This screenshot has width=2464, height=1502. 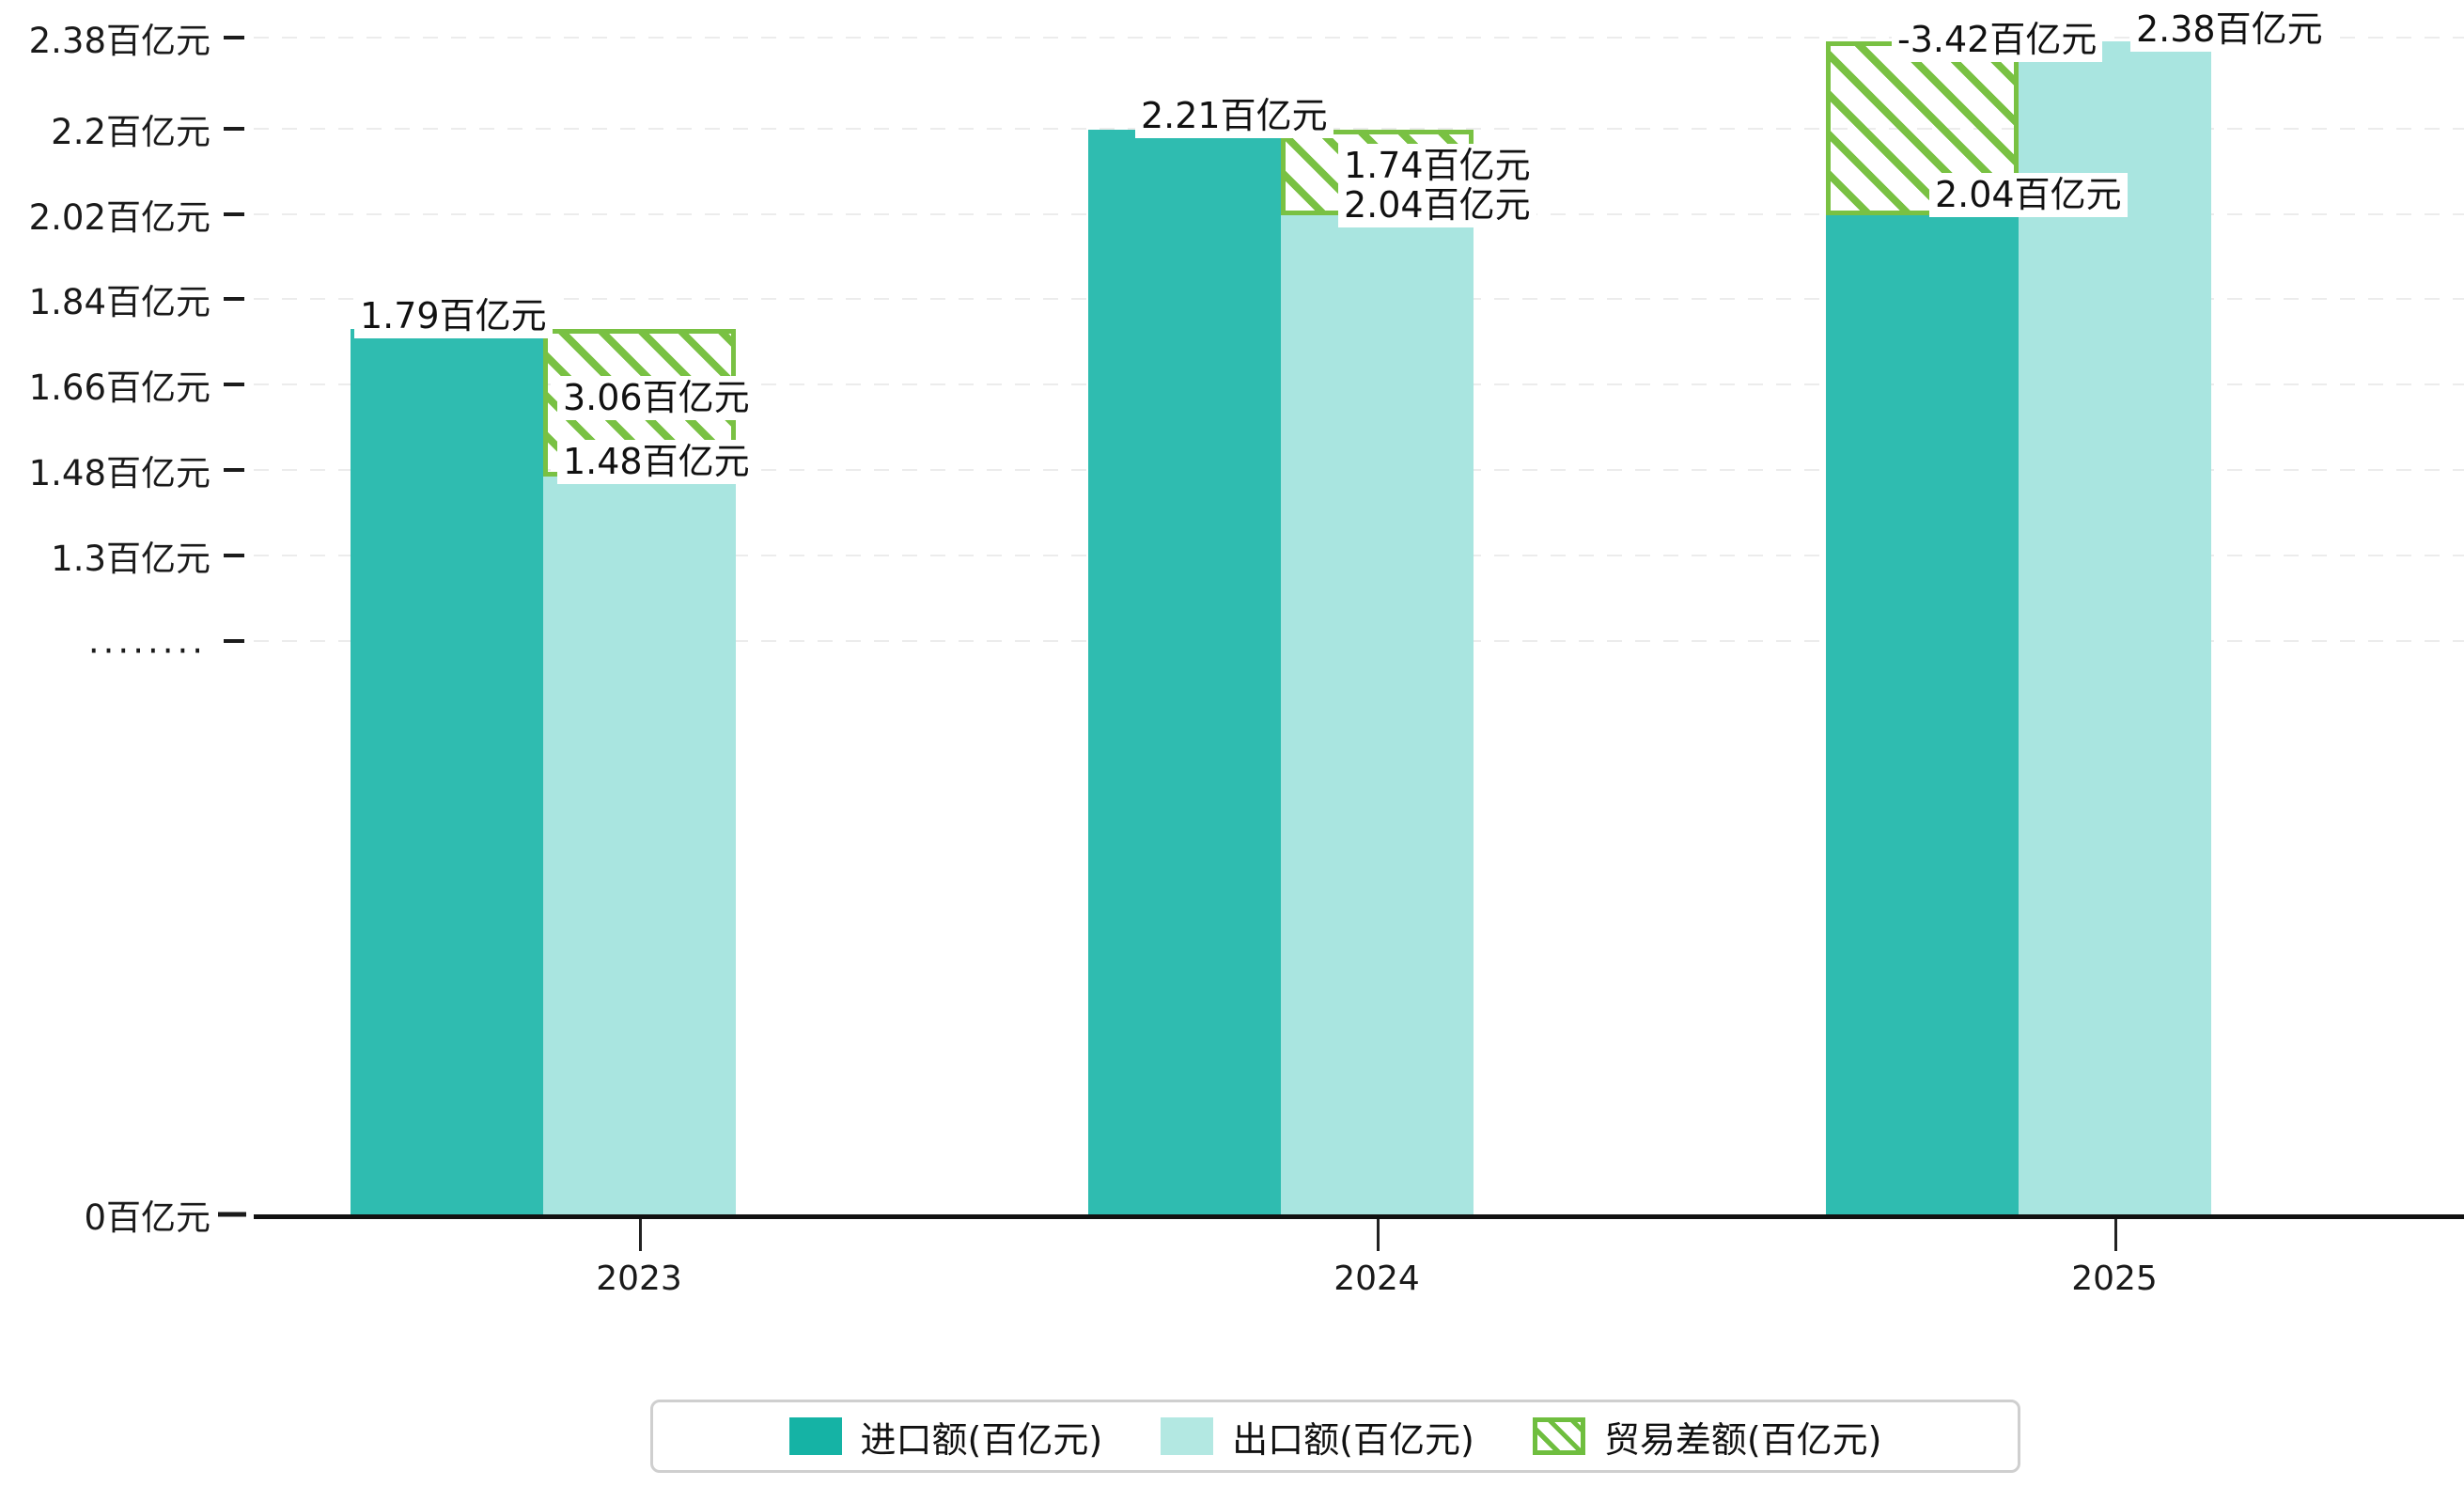 What do you see at coordinates (1558, 1436) in the screenshot?
I see `legend-swatch-diff-icon` at bounding box center [1558, 1436].